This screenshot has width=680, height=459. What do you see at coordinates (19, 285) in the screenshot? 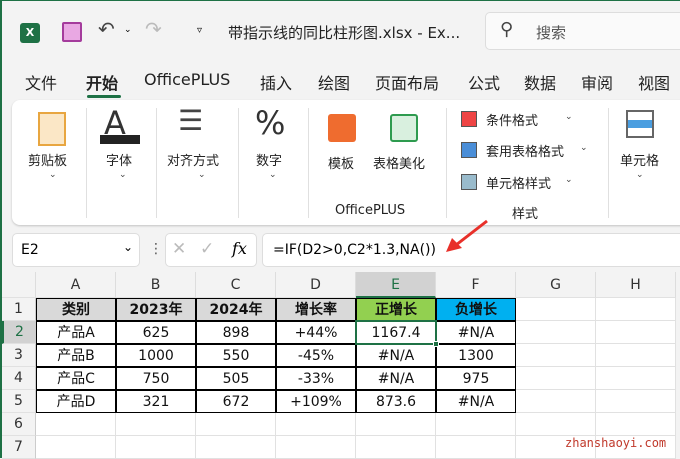
I see `select-all-corner` at bounding box center [19, 285].